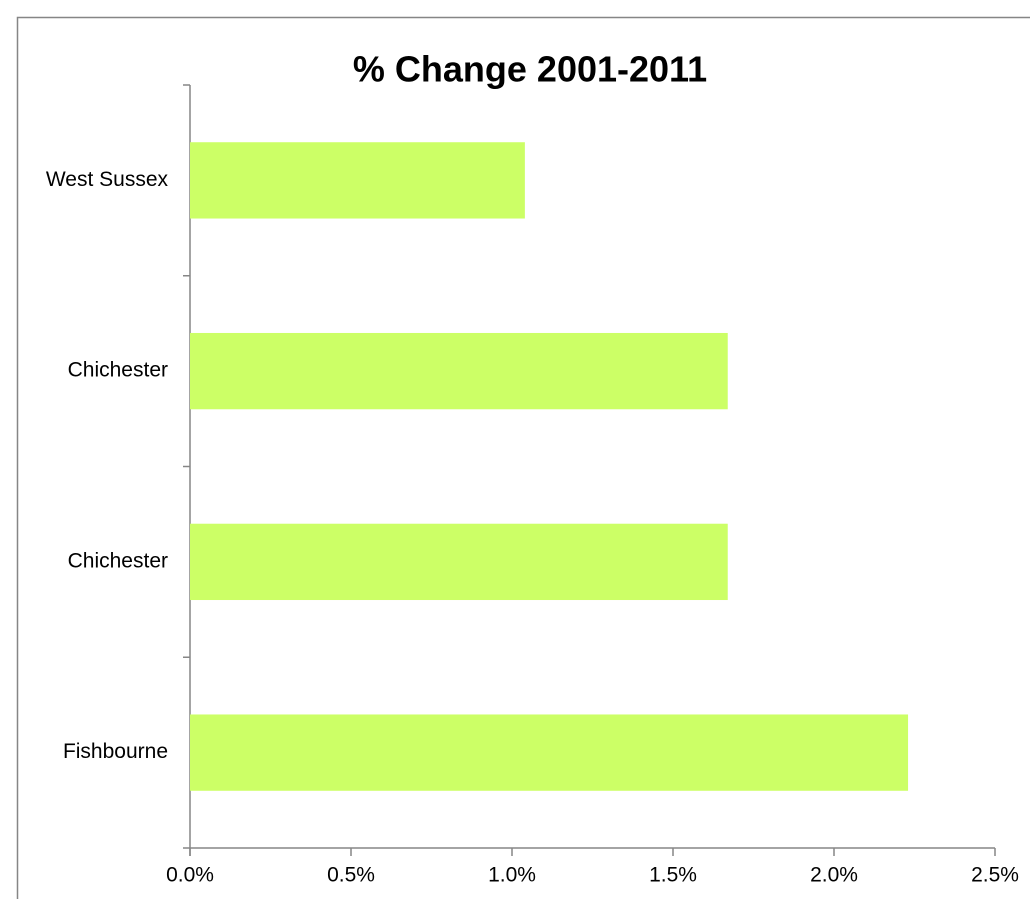 The height and width of the screenshot is (899, 1030). Describe the element at coordinates (115, 751) in the screenshot. I see `y-tick-label: Fishbourne` at that location.